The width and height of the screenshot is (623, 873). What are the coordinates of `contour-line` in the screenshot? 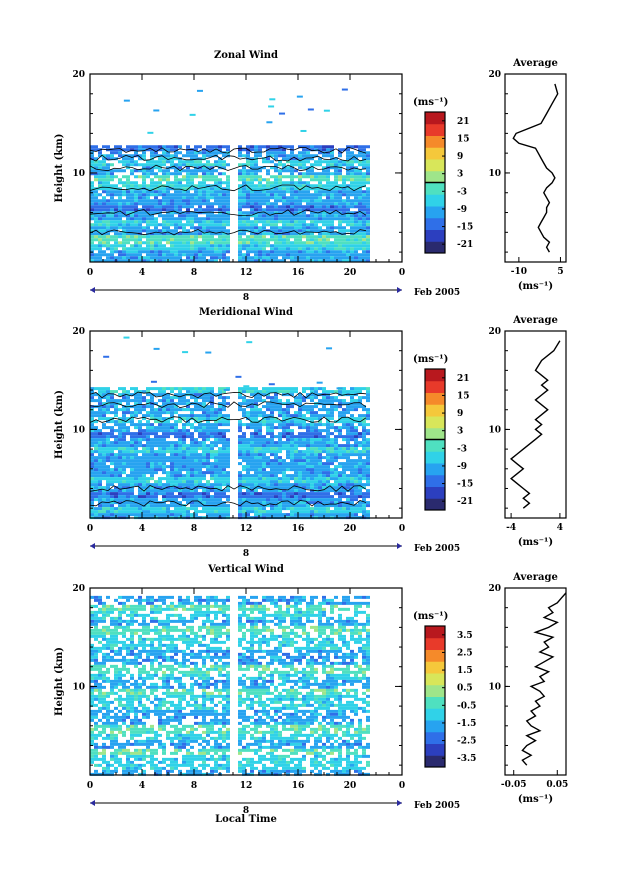 It's located at (228, 168).